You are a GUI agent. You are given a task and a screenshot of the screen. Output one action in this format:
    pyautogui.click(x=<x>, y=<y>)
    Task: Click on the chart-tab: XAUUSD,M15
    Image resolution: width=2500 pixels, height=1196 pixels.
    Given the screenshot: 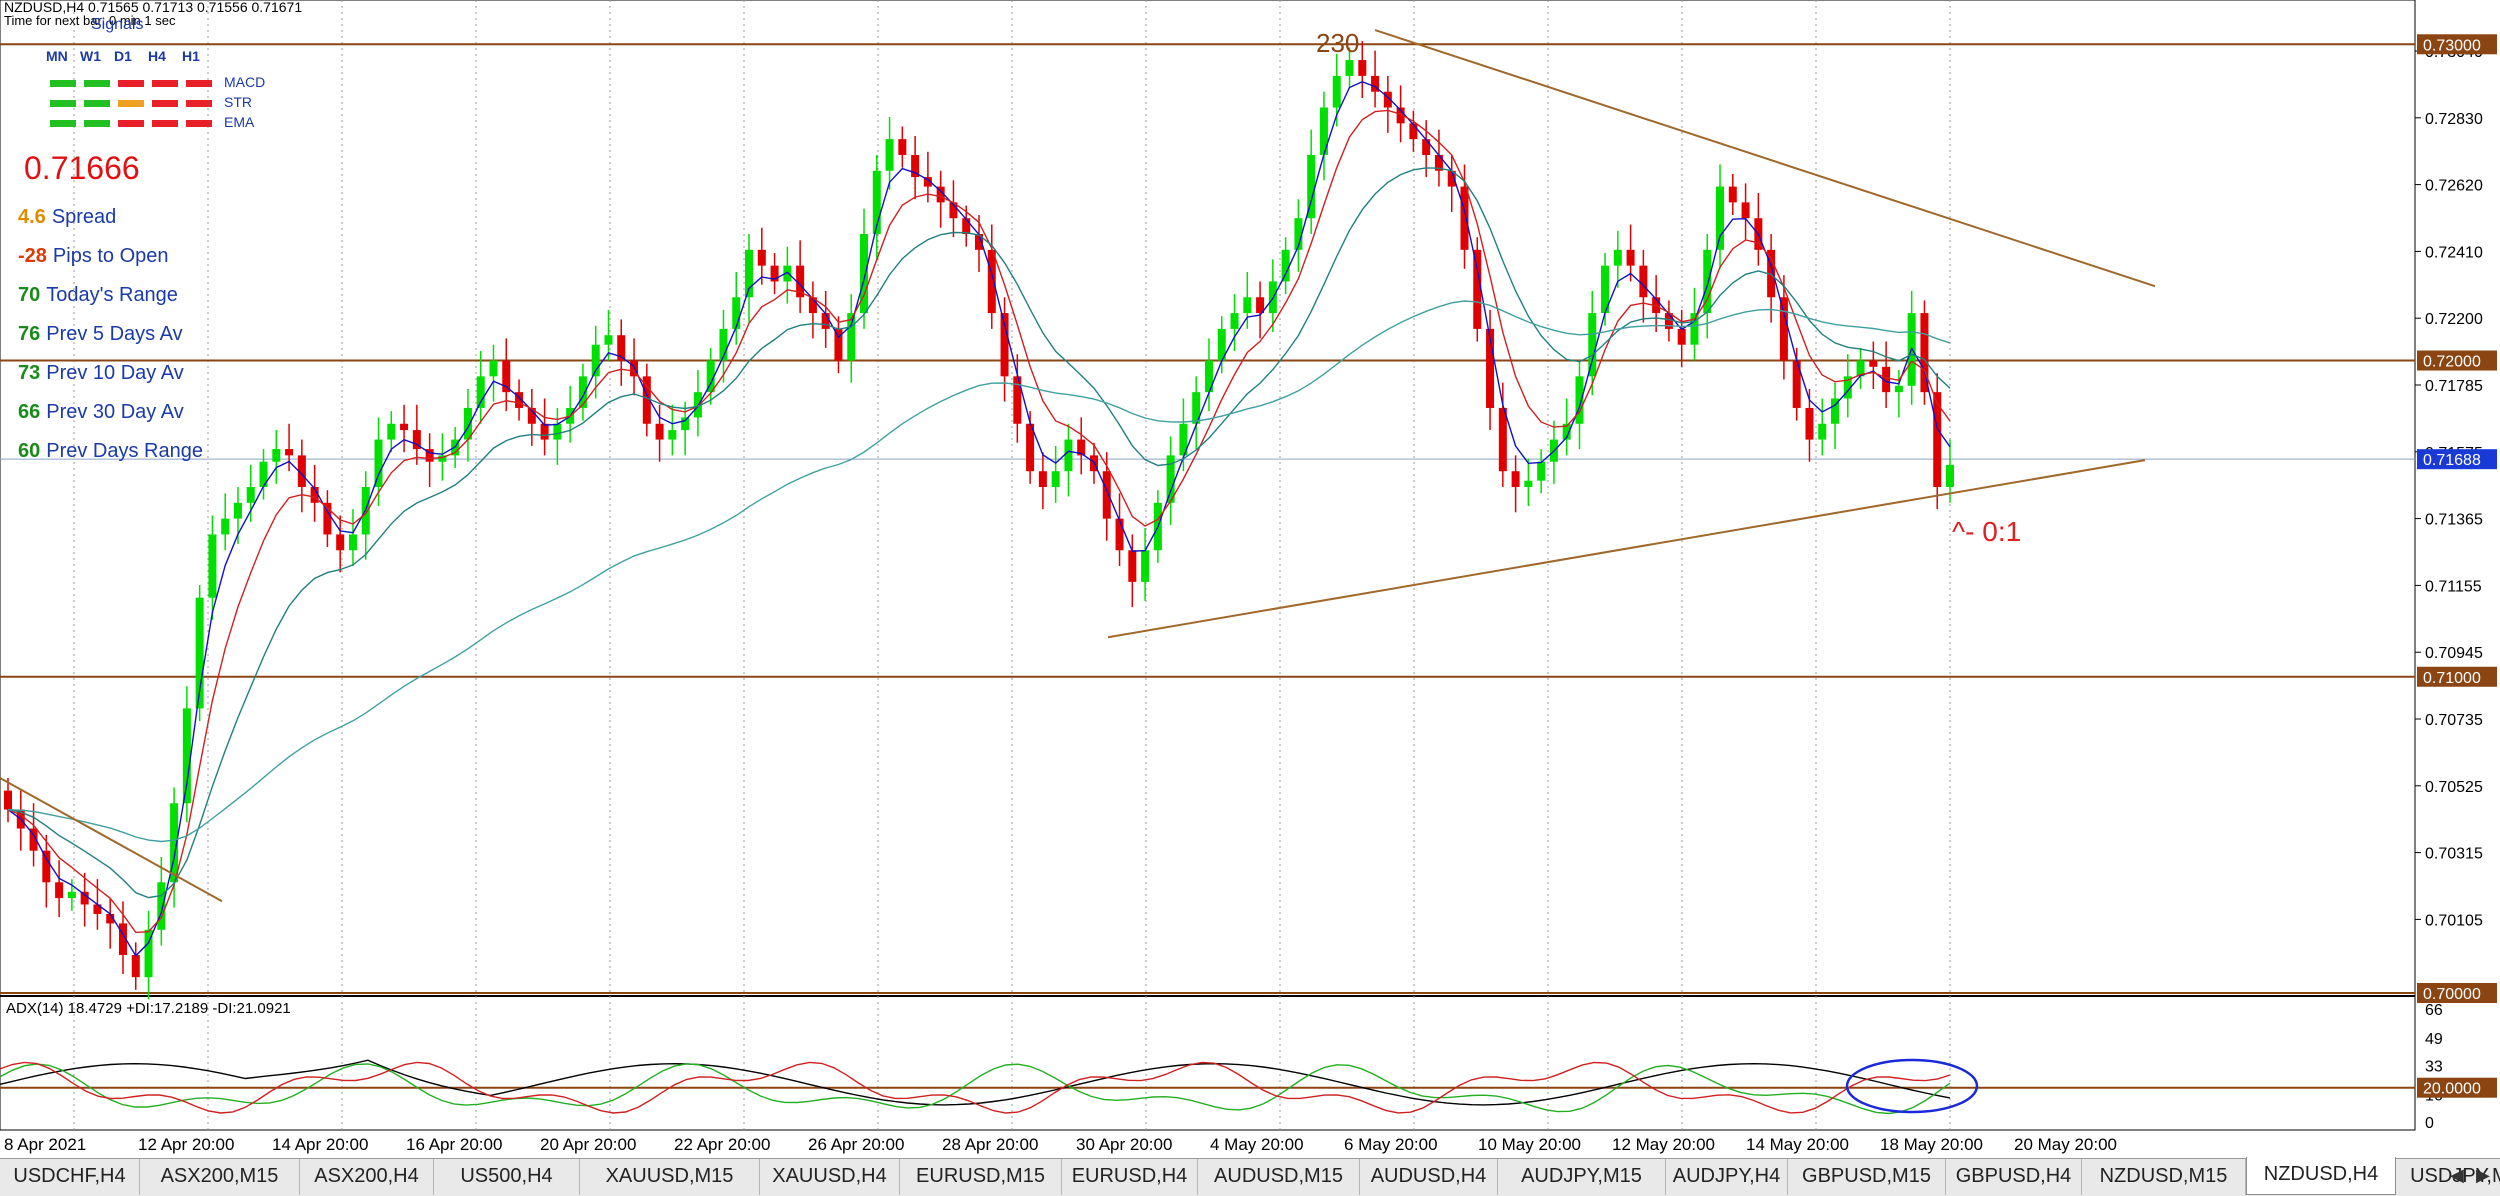 What is the action you would take?
    pyautogui.click(x=670, y=1177)
    